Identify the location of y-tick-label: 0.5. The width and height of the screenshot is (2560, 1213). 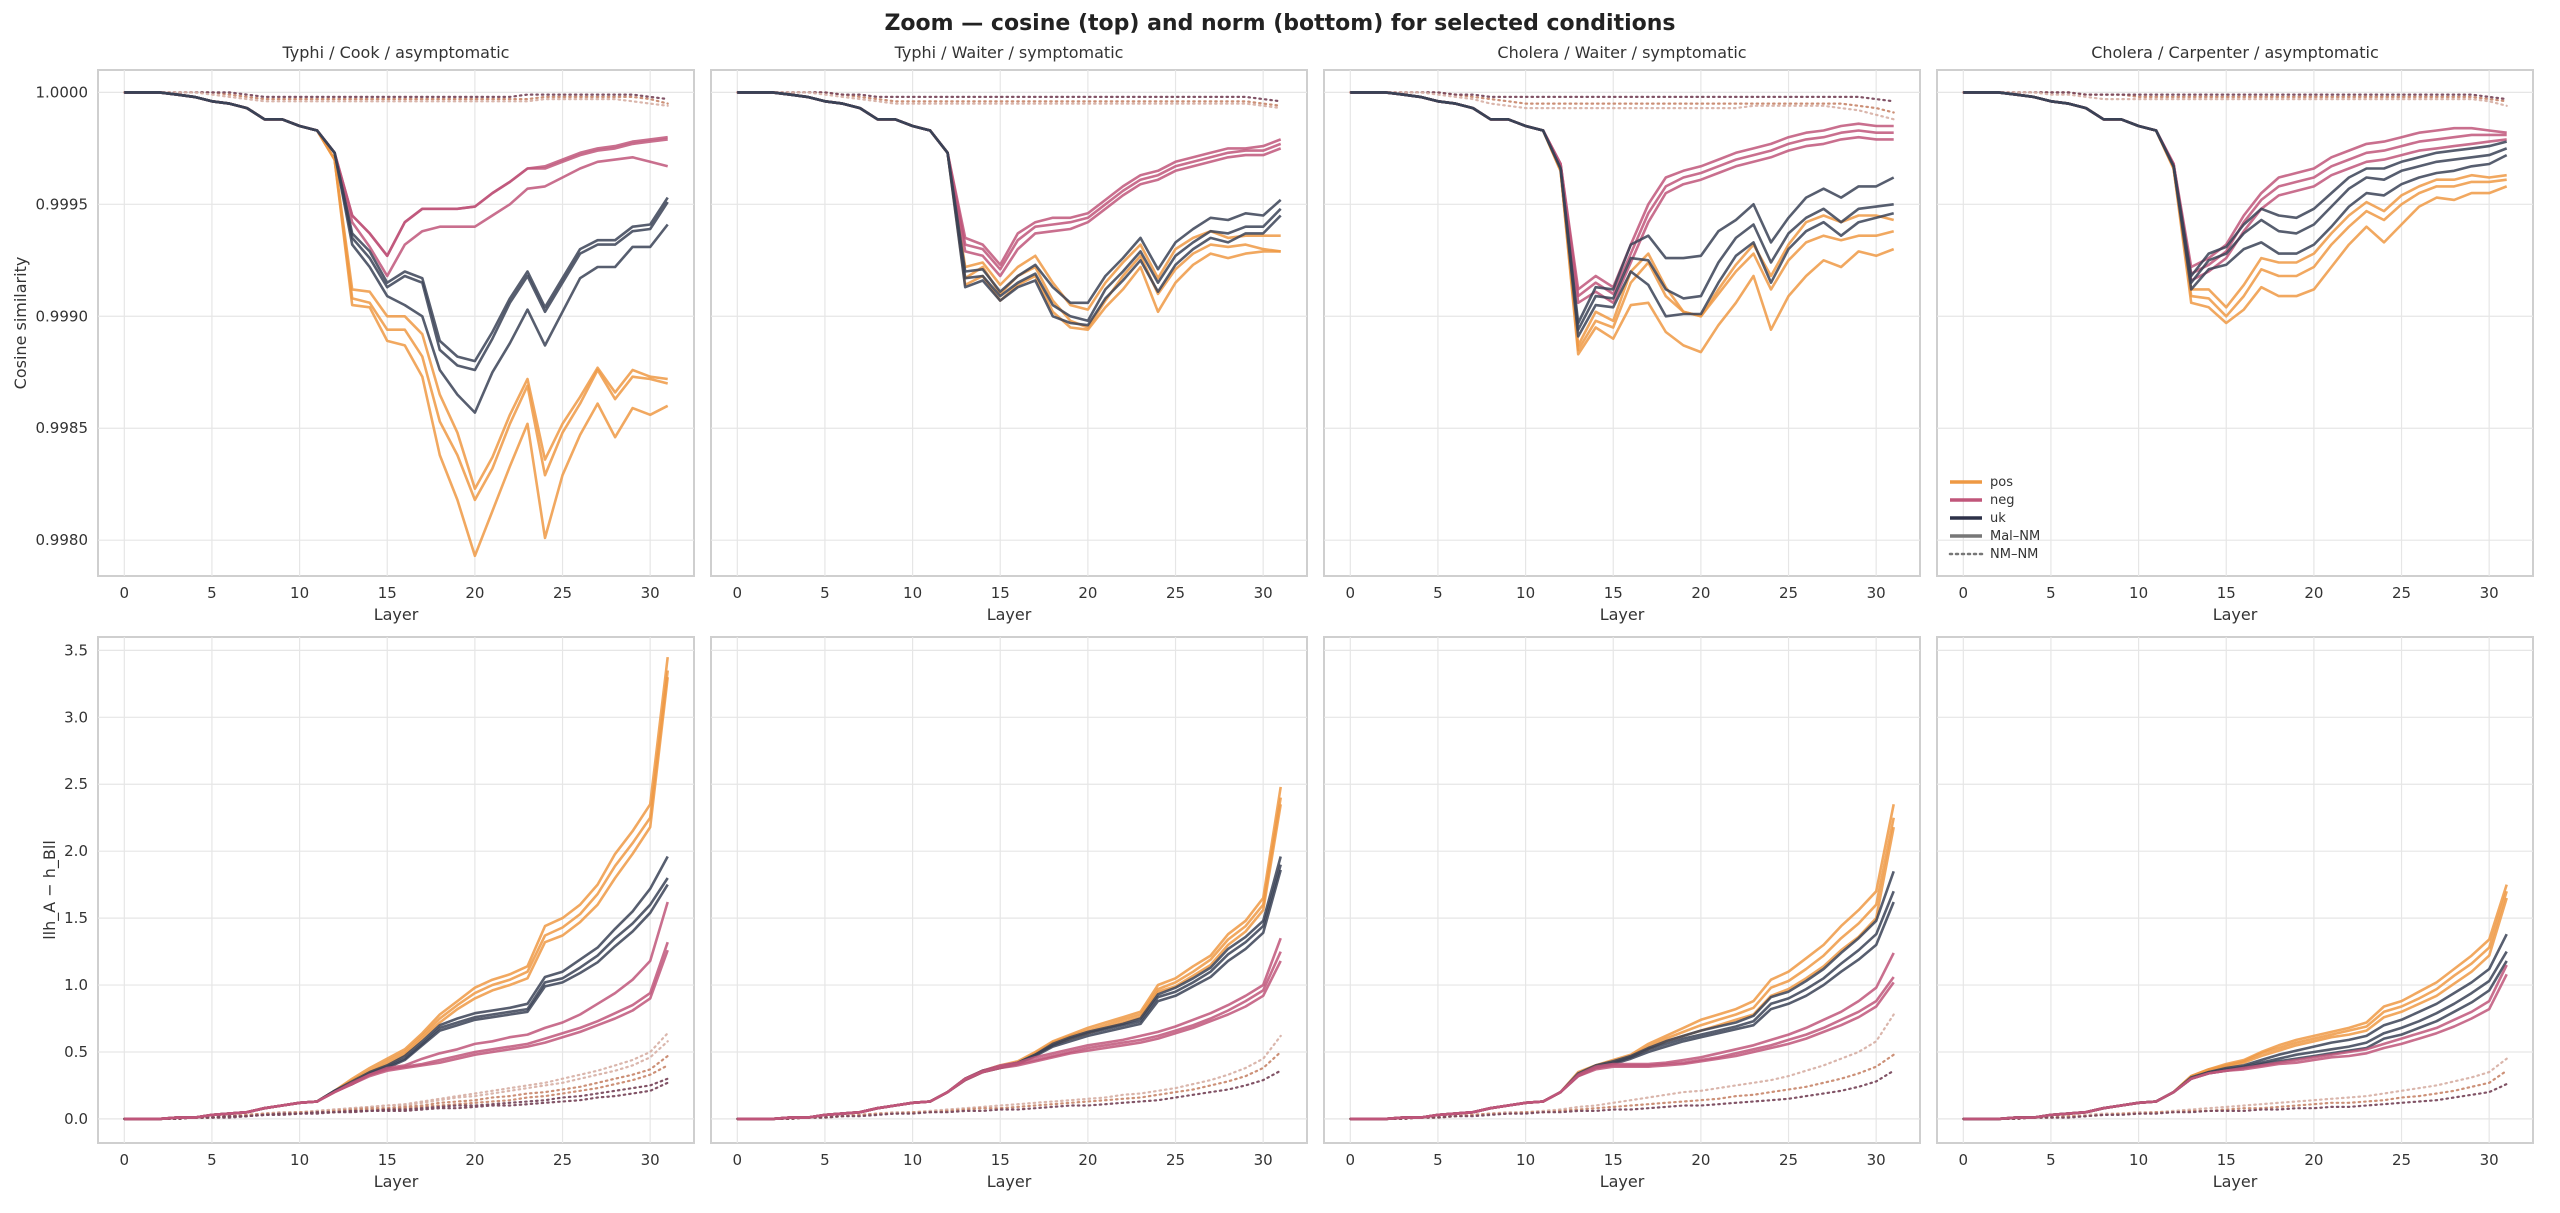
(76, 1052).